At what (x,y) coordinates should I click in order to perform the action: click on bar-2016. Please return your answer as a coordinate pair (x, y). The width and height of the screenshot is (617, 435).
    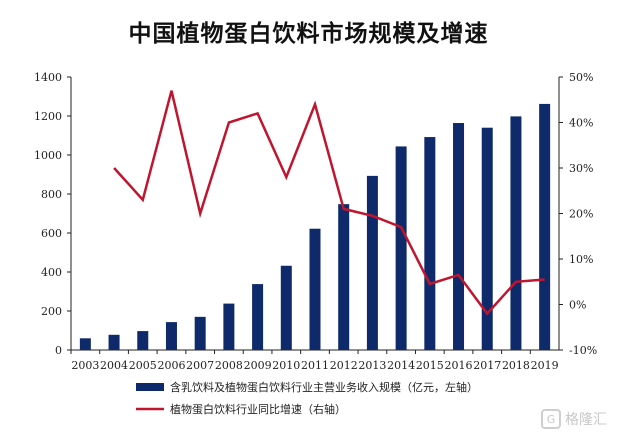
    Looking at the image, I should click on (459, 237).